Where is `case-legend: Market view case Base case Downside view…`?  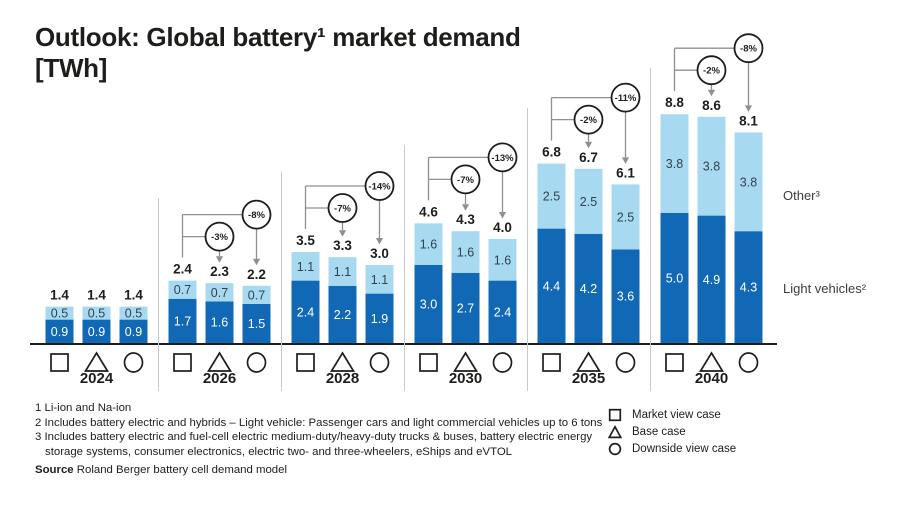 case-legend: Market view case Base case Downside view… is located at coordinates (672, 431).